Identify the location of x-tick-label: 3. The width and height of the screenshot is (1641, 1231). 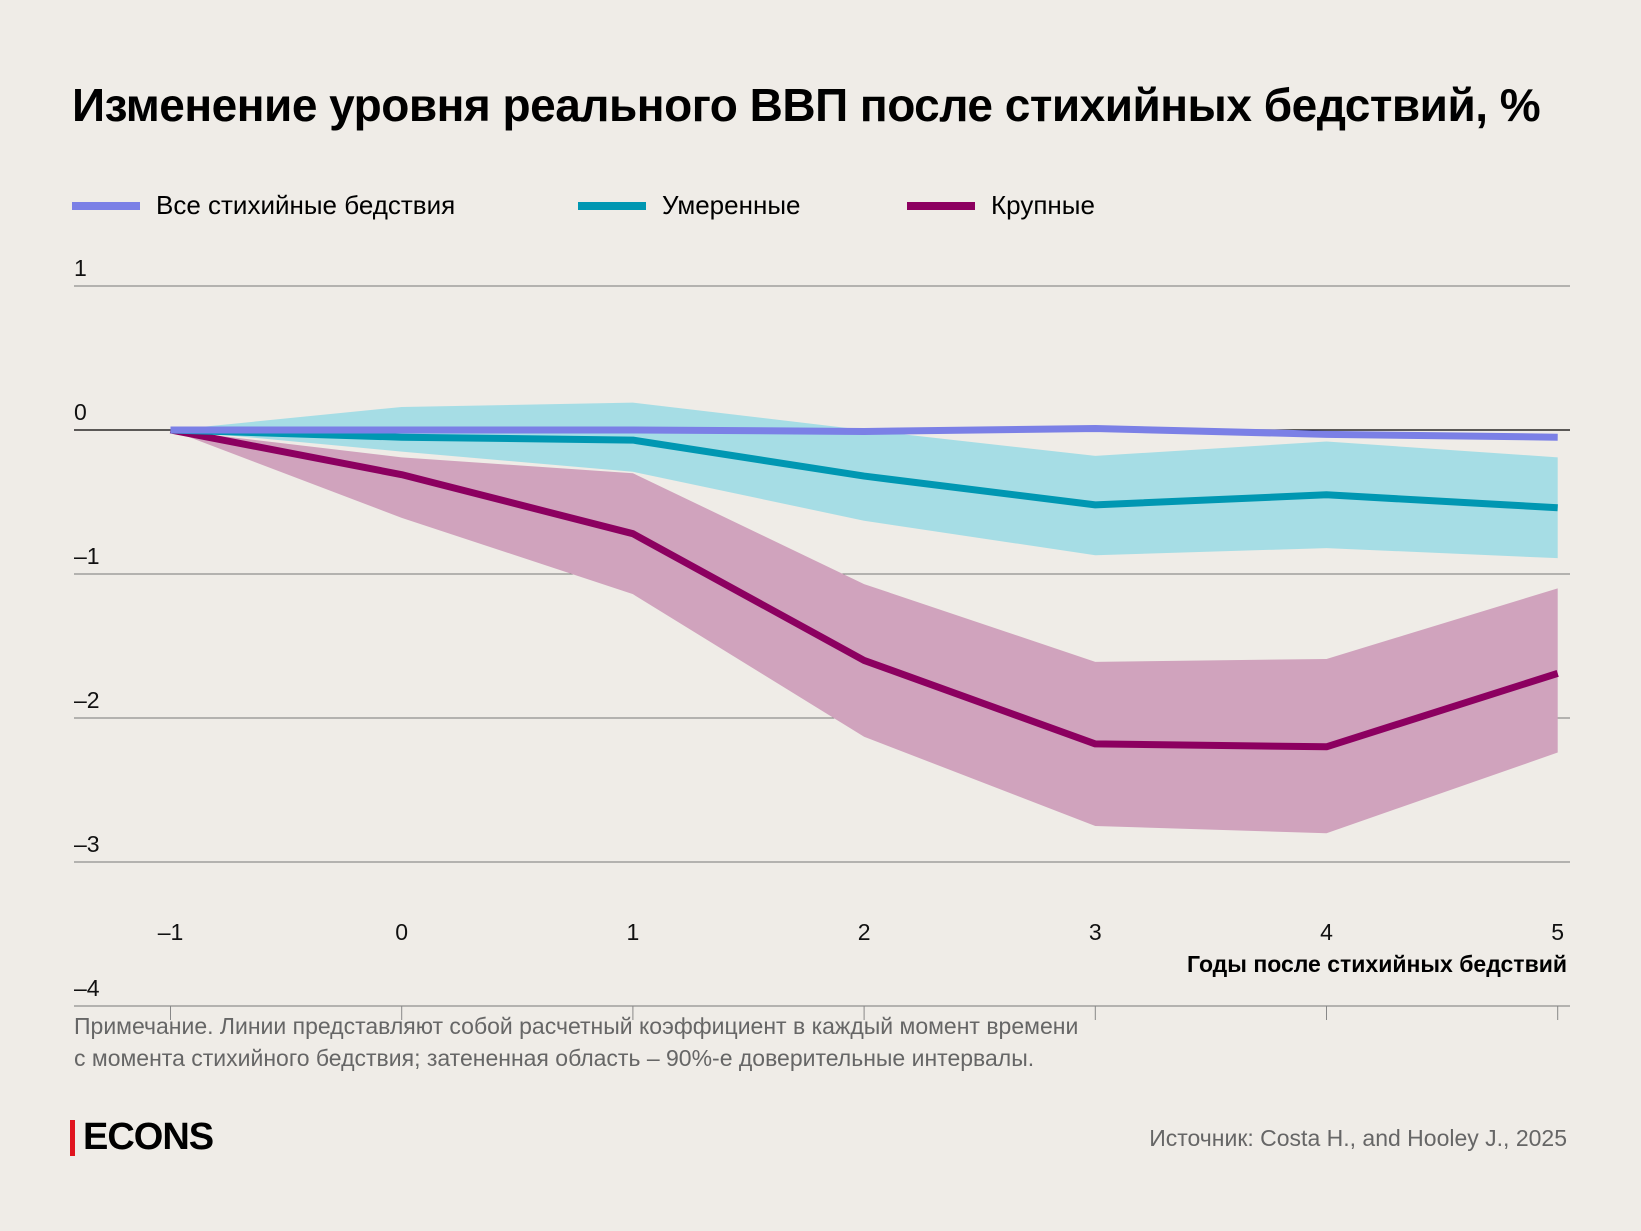
(1095, 932).